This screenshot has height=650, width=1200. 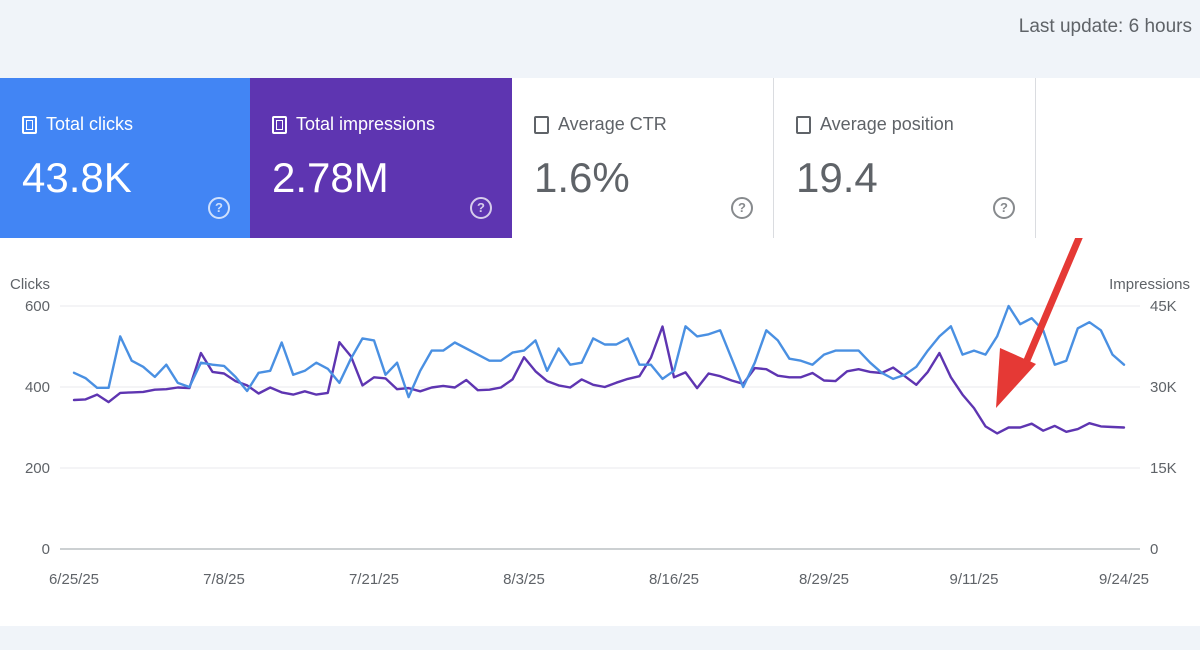 I want to click on y-axis-right-label: Impressions, so click(x=1149, y=284).